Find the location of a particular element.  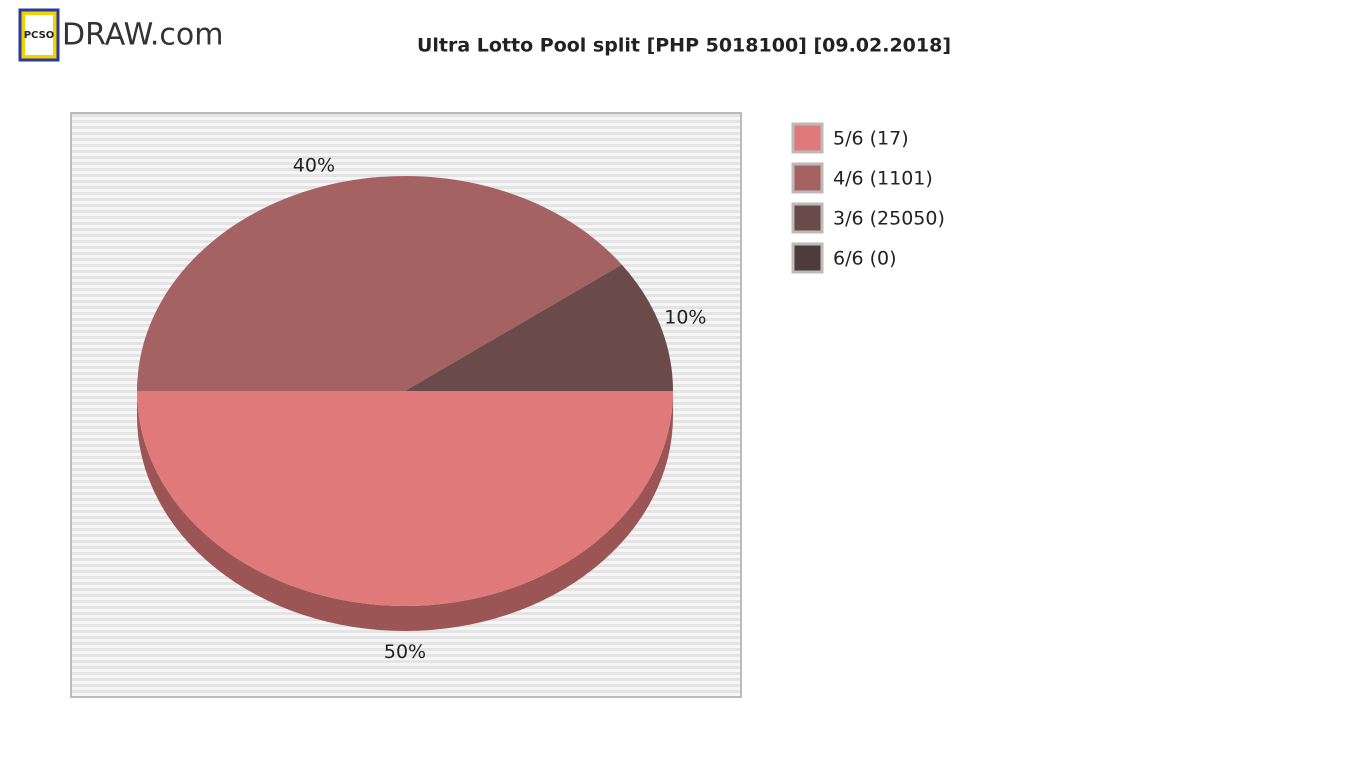

logo-badge-inner is located at coordinates (39, 35).